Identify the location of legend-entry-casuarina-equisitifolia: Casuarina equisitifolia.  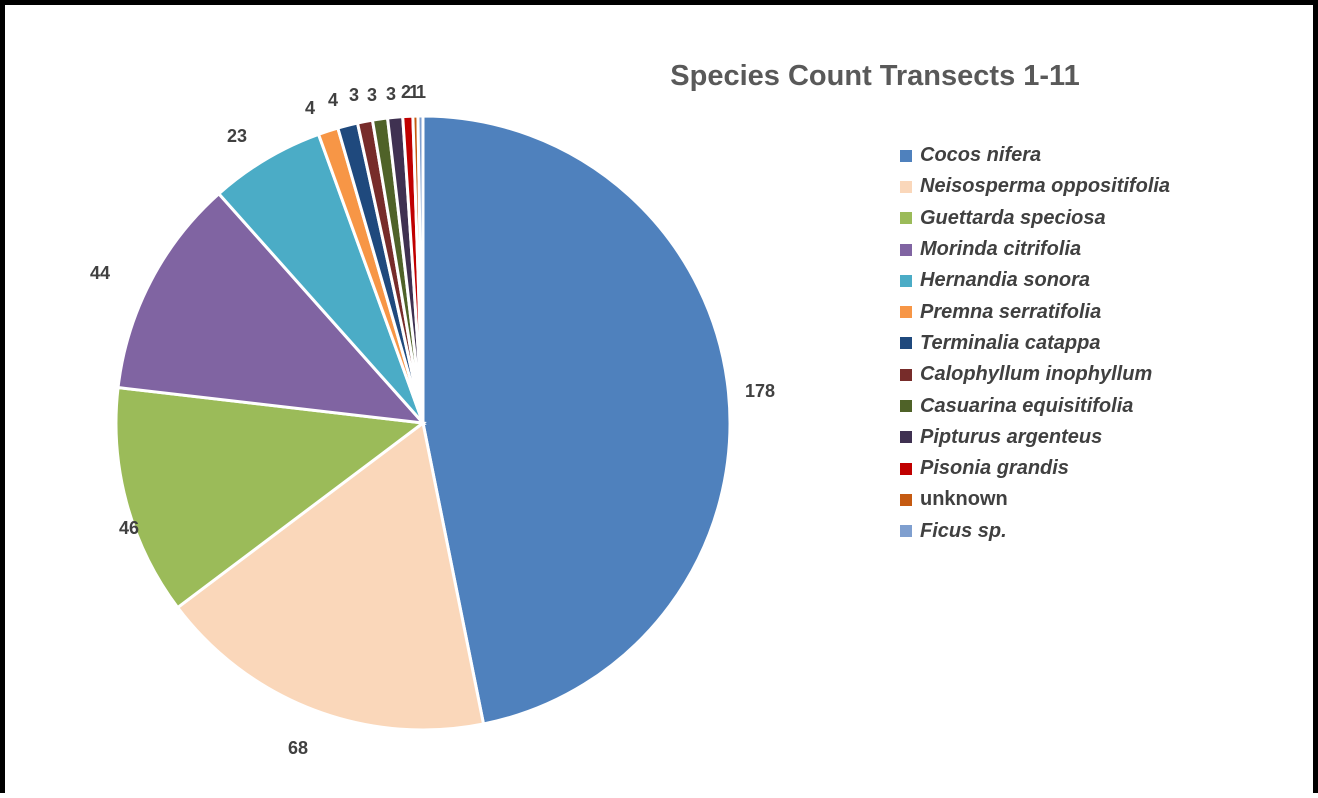
(1035, 405).